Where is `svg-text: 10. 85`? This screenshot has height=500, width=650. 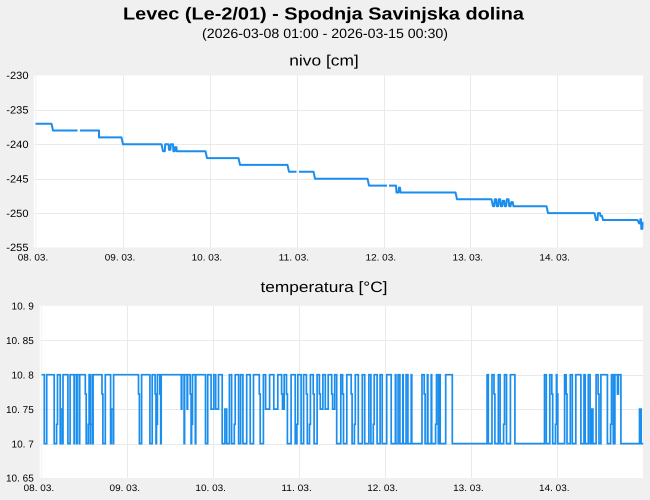 svg-text: 10. 85 is located at coordinates (20, 341).